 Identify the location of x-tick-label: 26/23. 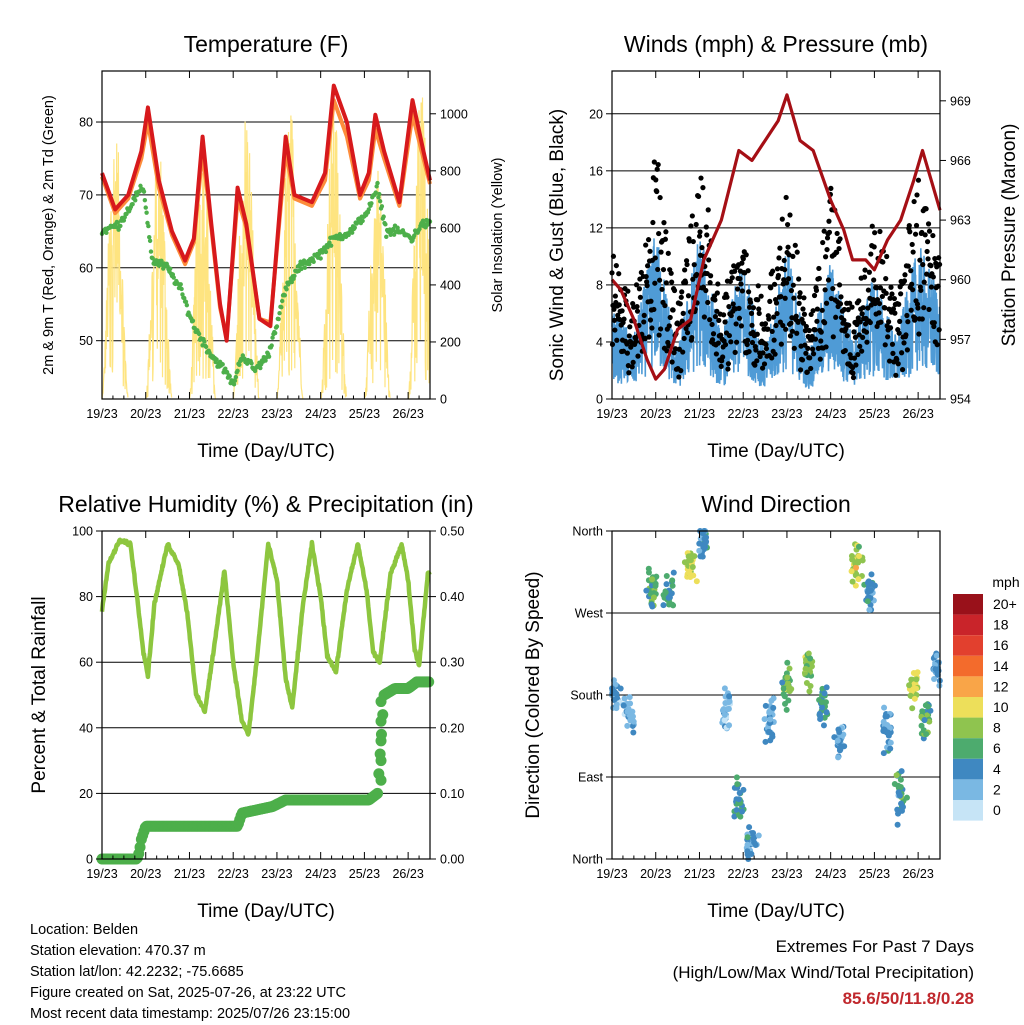
(917, 414).